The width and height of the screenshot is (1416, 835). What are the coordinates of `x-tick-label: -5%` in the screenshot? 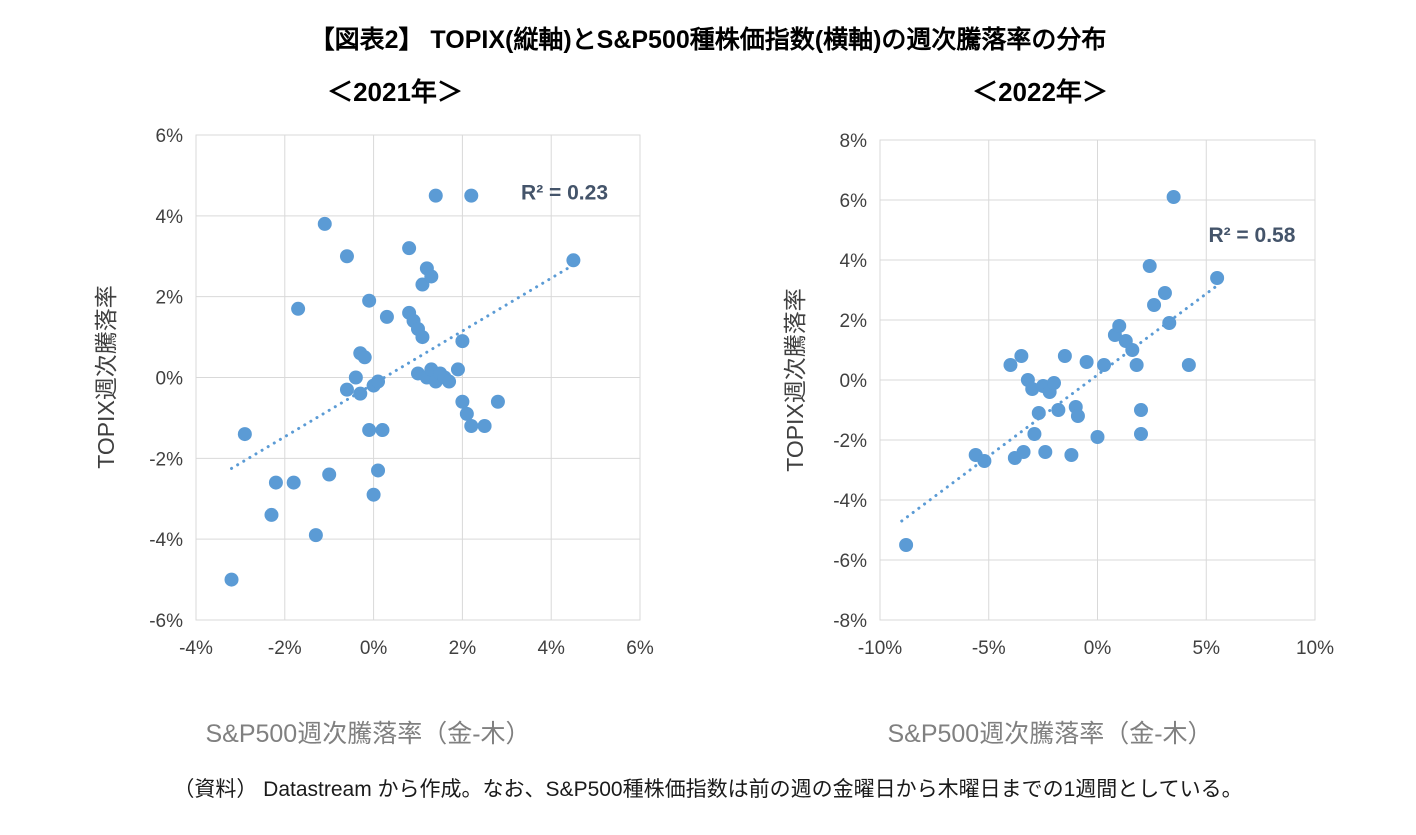 It's located at (989, 648).